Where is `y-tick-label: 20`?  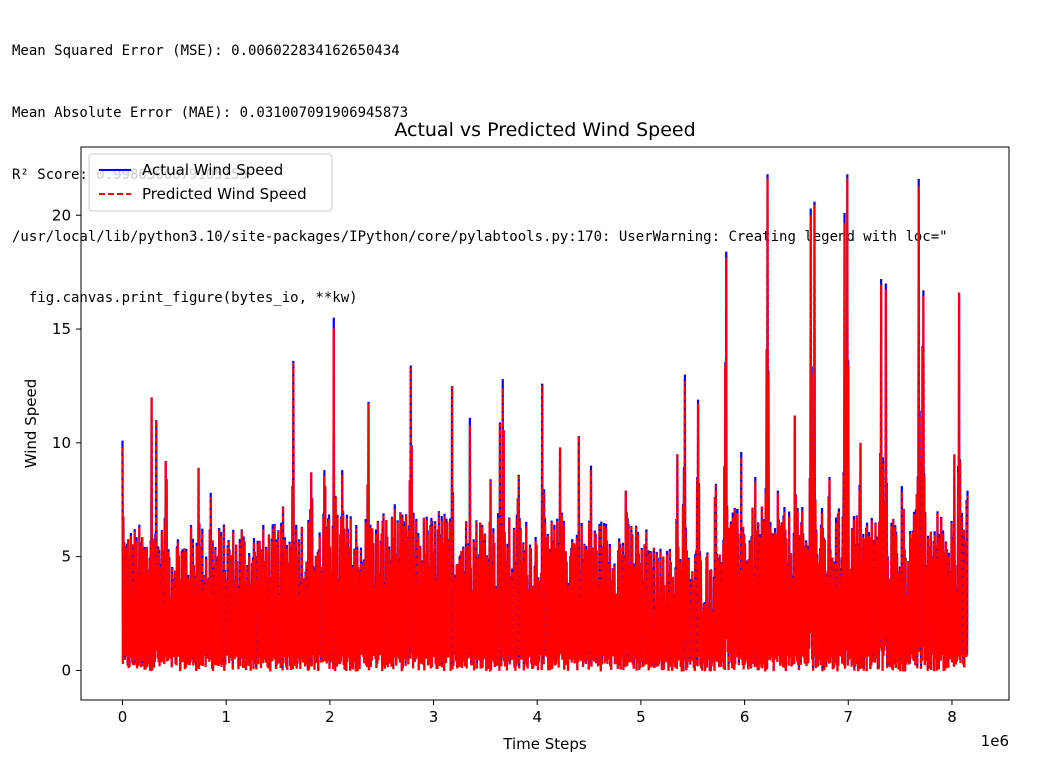 y-tick-label: 20 is located at coordinates (61, 215).